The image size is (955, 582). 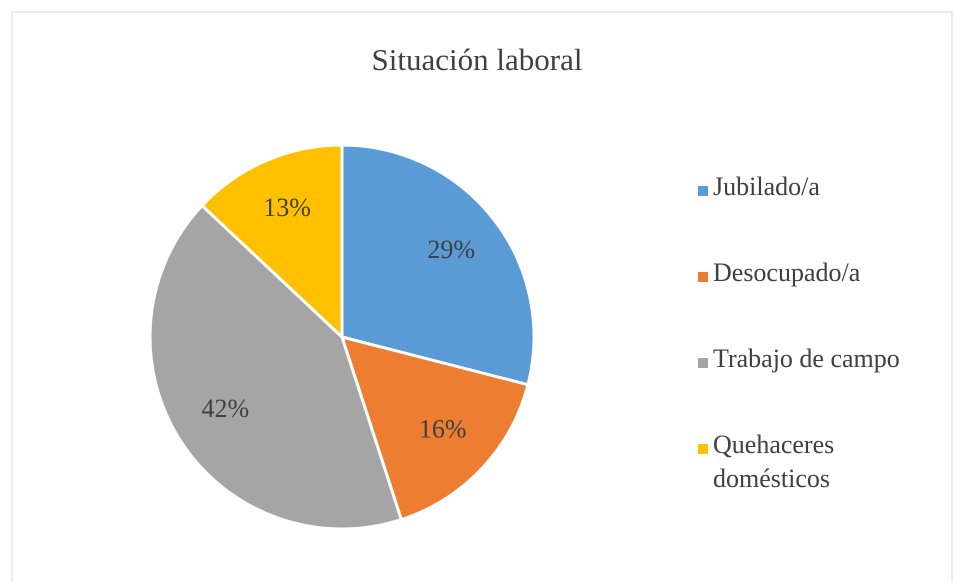 I want to click on legend-label: Jubilado/a, so click(x=766, y=186).